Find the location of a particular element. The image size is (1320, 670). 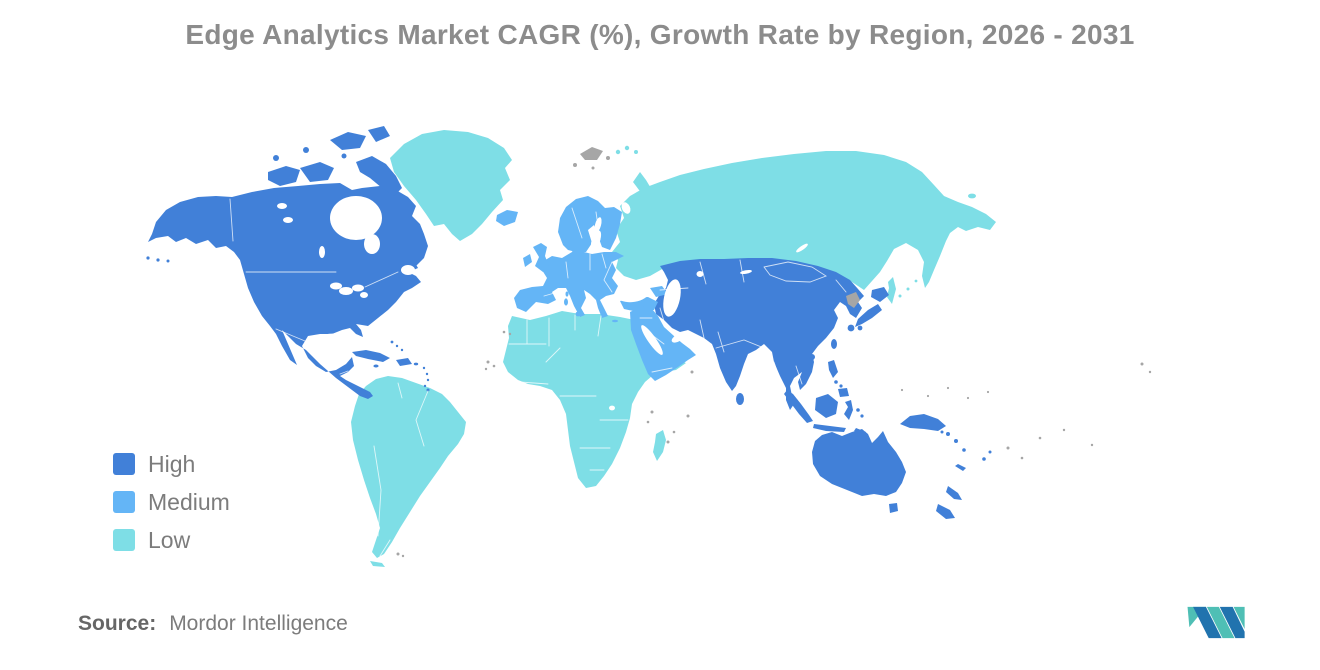

legend-swatch-low is located at coordinates (124, 540).